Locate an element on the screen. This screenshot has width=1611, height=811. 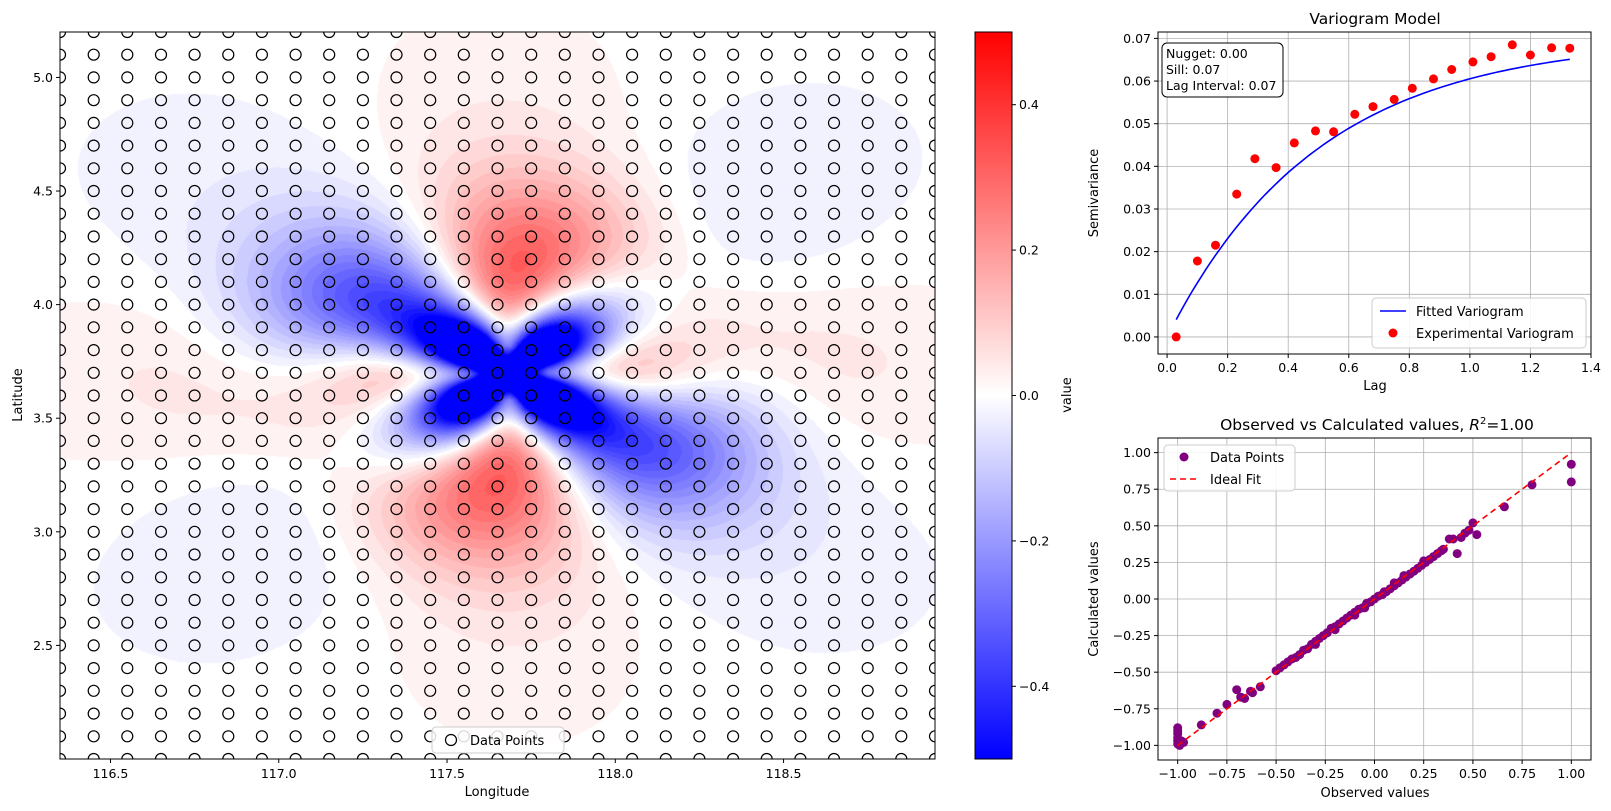
experimental-point is located at coordinates (1412, 88).